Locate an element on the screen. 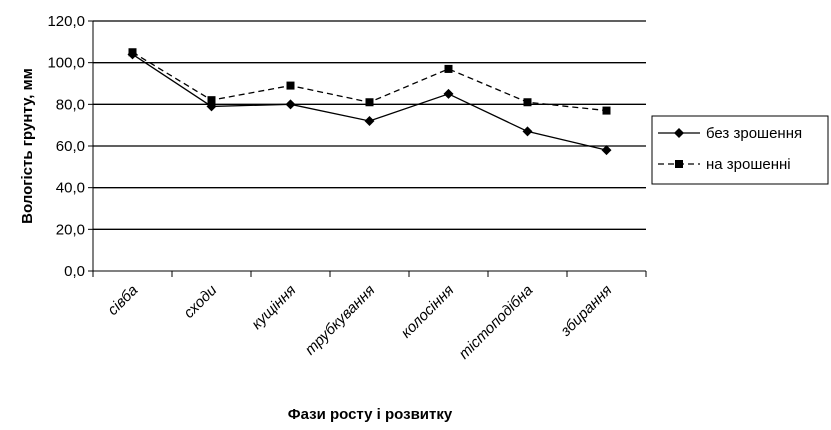 The width and height of the screenshot is (831, 430). y-tick-label: 0,0 is located at coordinates (74, 271).